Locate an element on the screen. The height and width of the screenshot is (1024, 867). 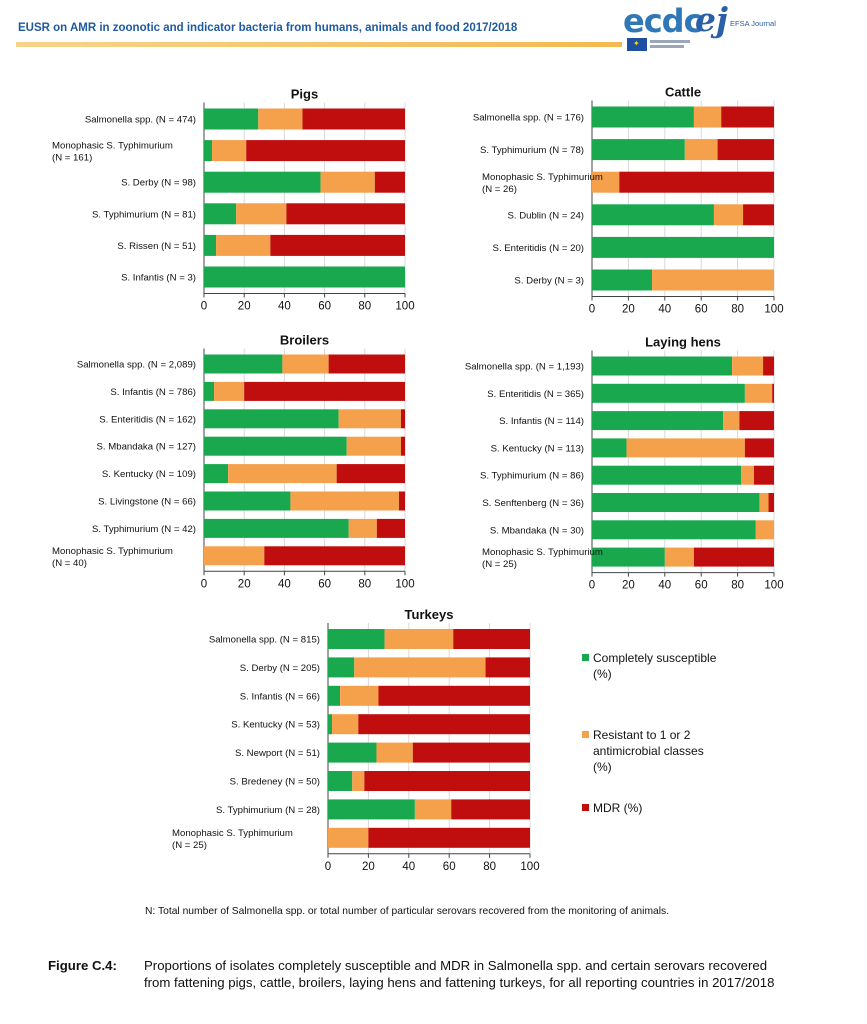
header-rule is located at coordinates (319, 44).